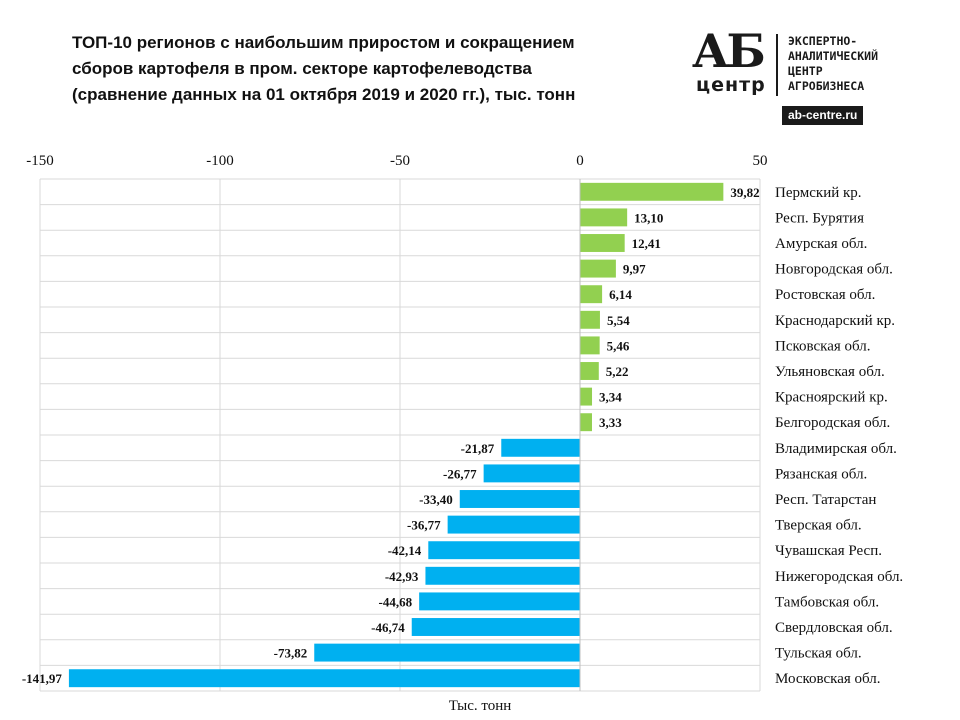 This screenshot has width=960, height=720. Describe the element at coordinates (839, 577) in the screenshot. I see `category-label: Нижегородская обл.` at that location.